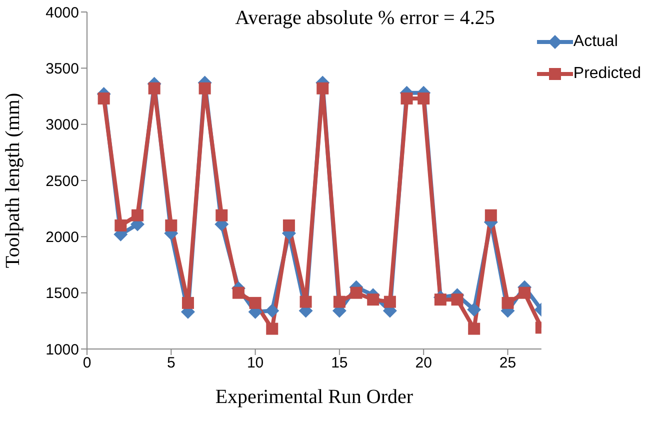 Image resolution: width=645 pixels, height=437 pixels. Describe the element at coordinates (62, 13) in the screenshot. I see `y-tick-label: 4000` at that location.